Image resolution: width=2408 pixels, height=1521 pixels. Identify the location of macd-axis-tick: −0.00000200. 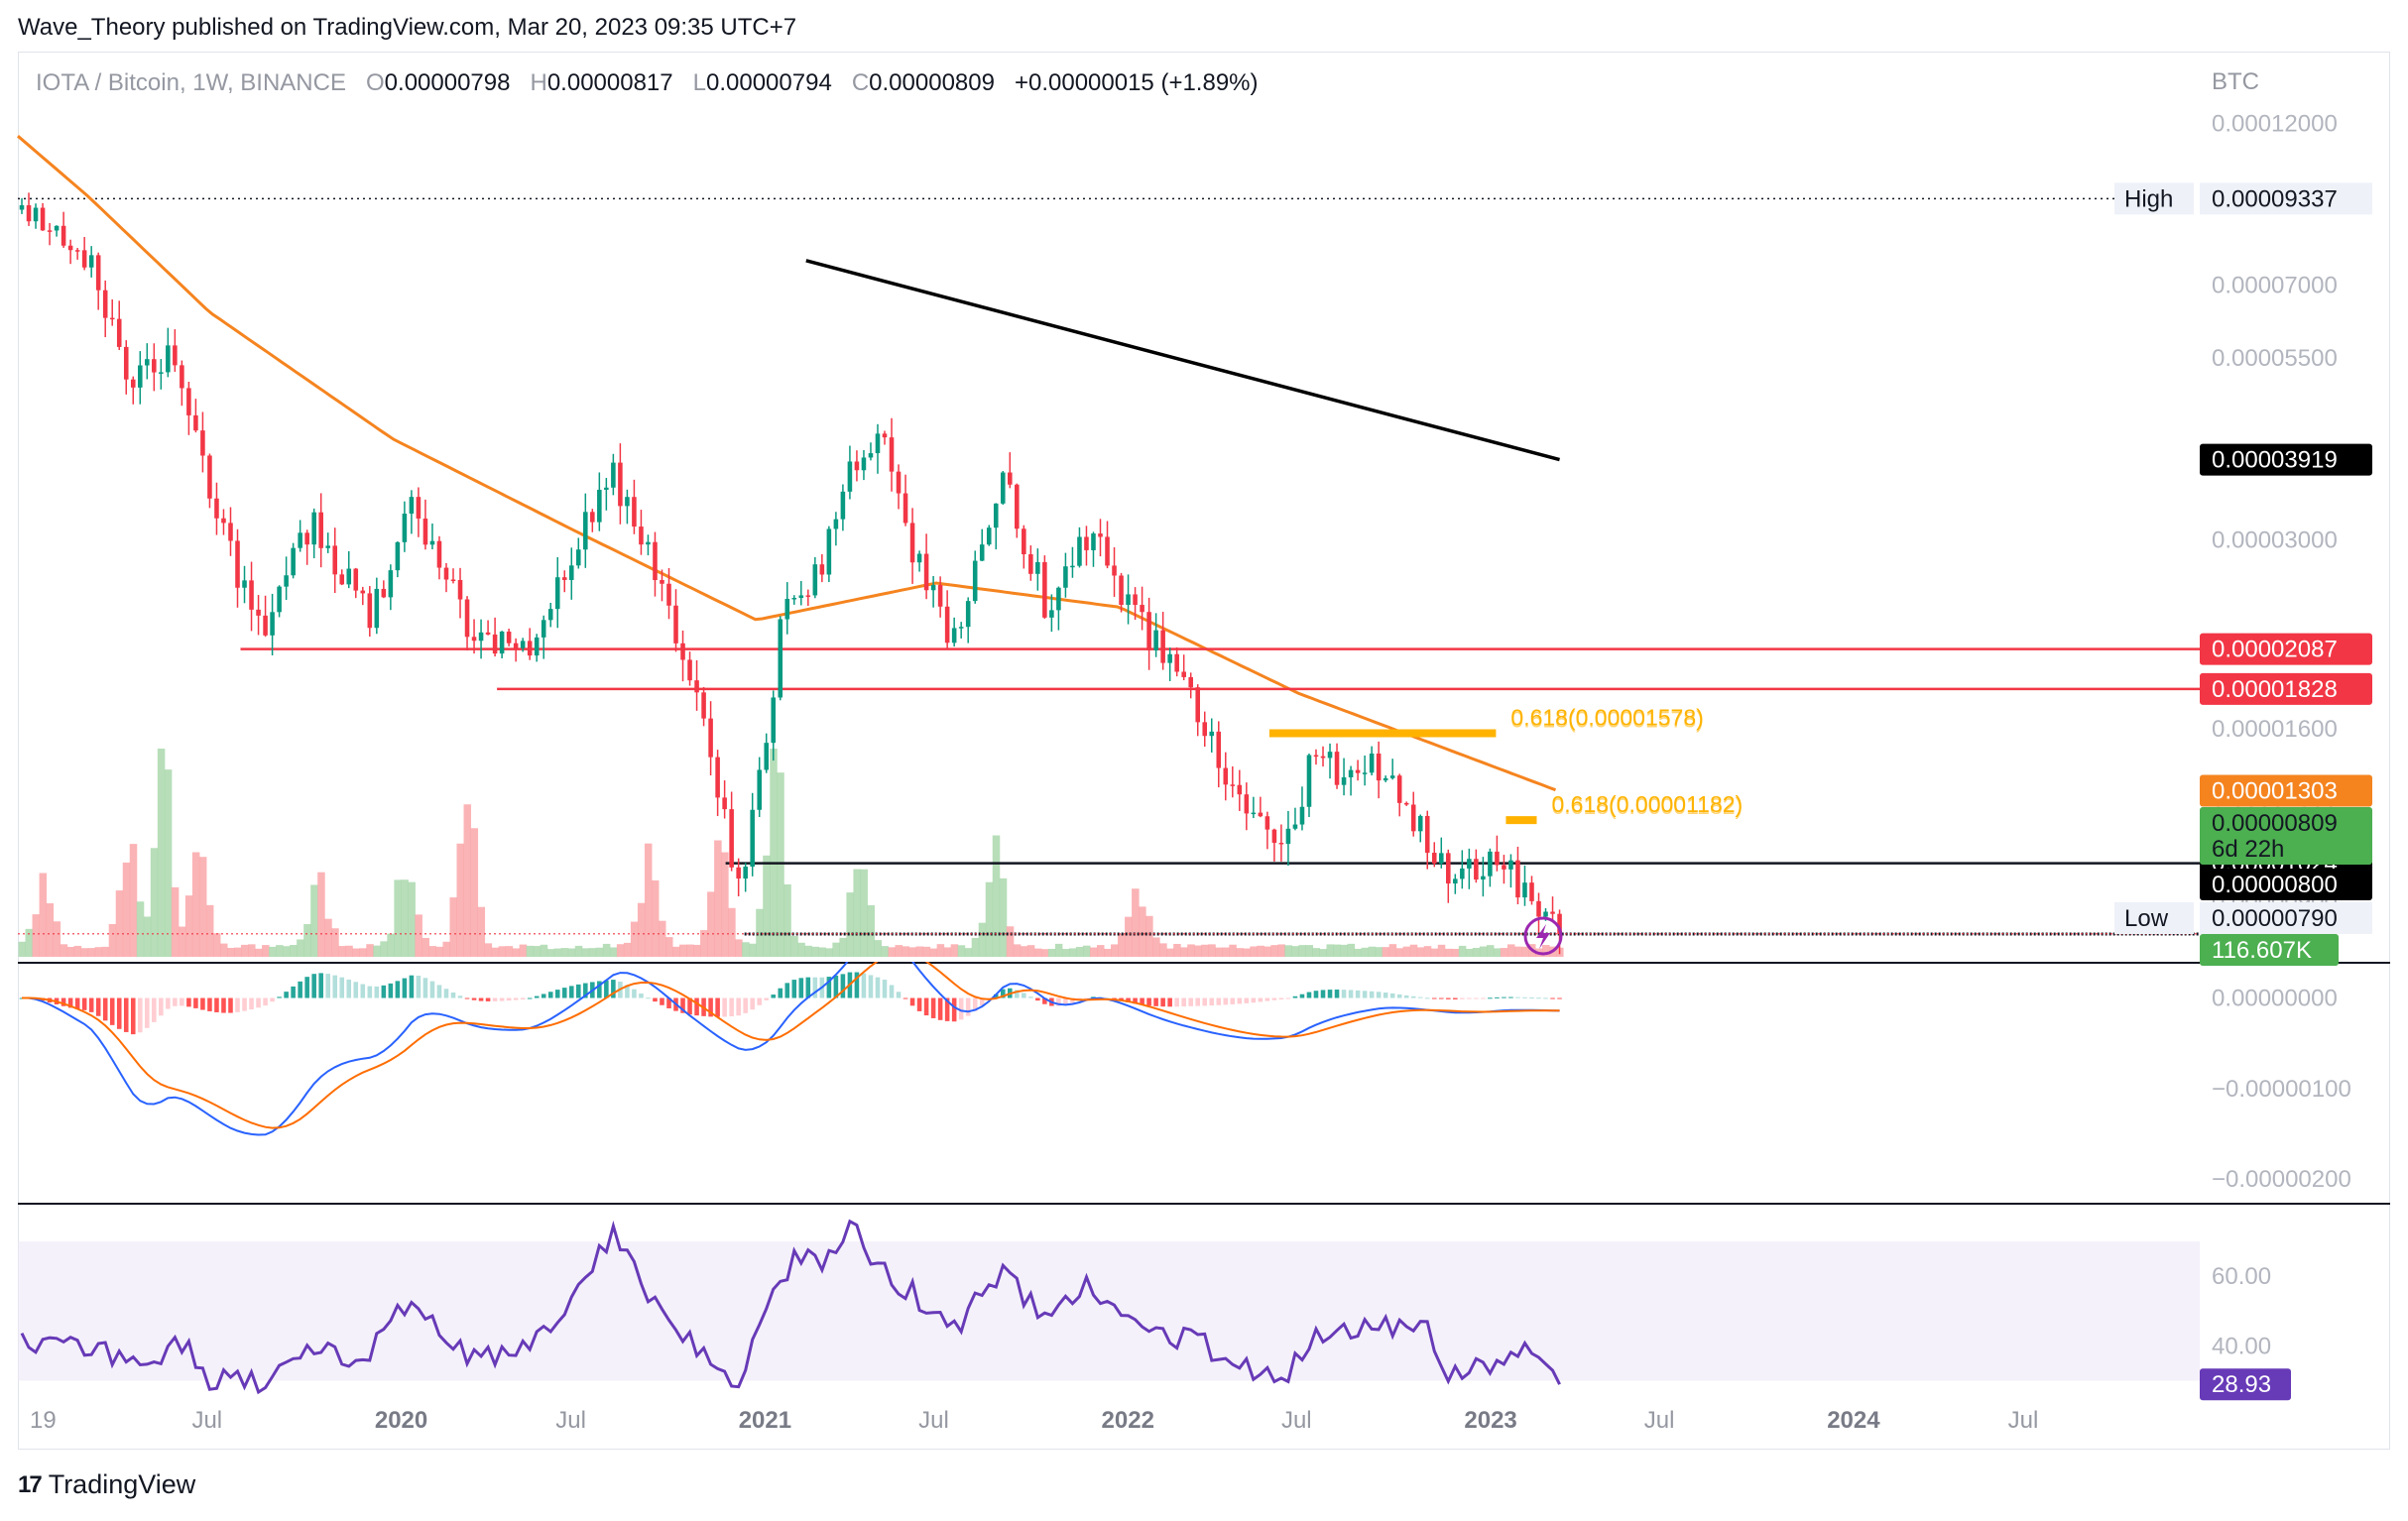
(2282, 1179).